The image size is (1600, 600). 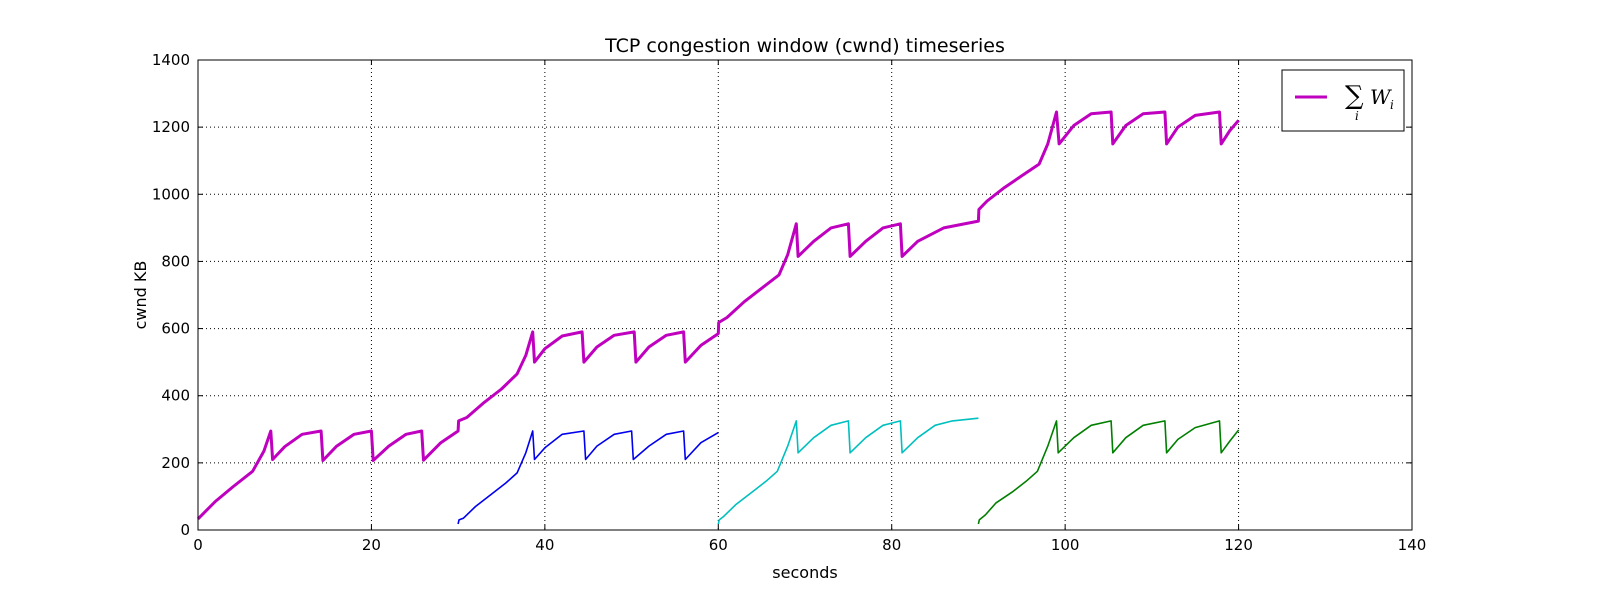 What do you see at coordinates (1412, 545) in the screenshot?
I see `x-tick-label: 140` at bounding box center [1412, 545].